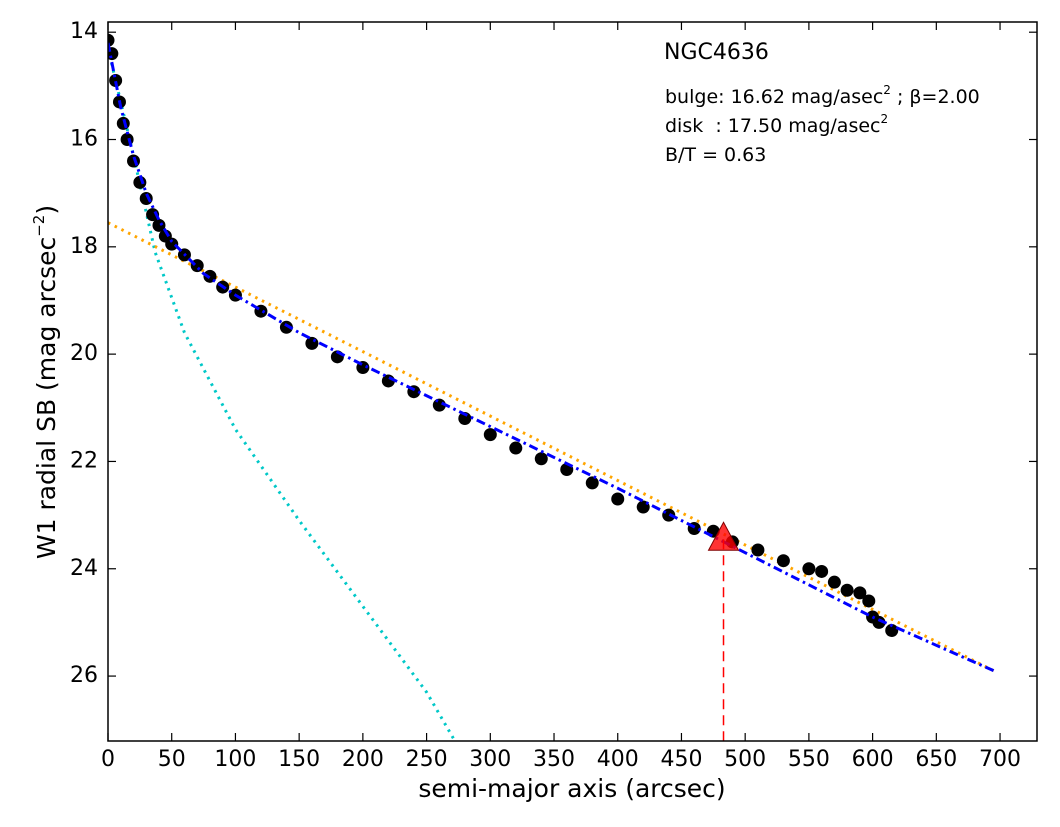  I want to click on y-axis-label-text: W1 radial SB (mag arcsec, so click(46, 398).